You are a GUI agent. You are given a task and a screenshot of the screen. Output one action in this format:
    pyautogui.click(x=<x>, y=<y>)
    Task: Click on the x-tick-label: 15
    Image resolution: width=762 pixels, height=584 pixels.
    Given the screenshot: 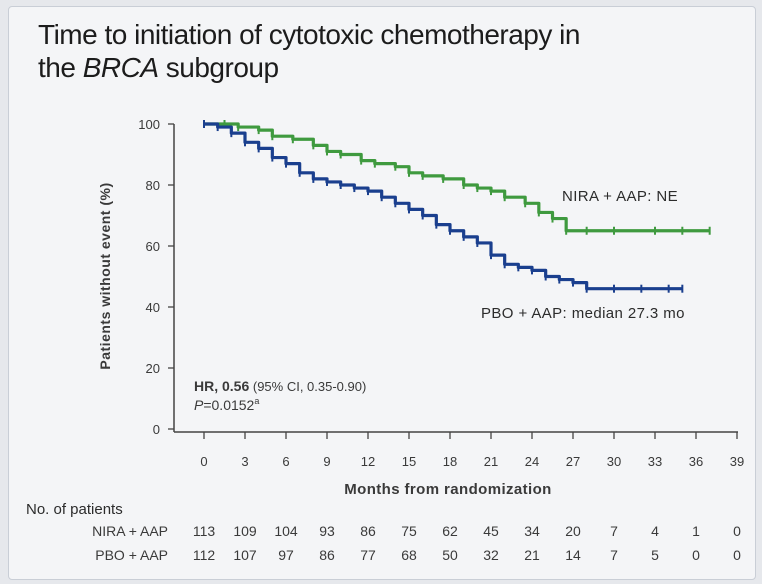 What is the action you would take?
    pyautogui.click(x=409, y=461)
    